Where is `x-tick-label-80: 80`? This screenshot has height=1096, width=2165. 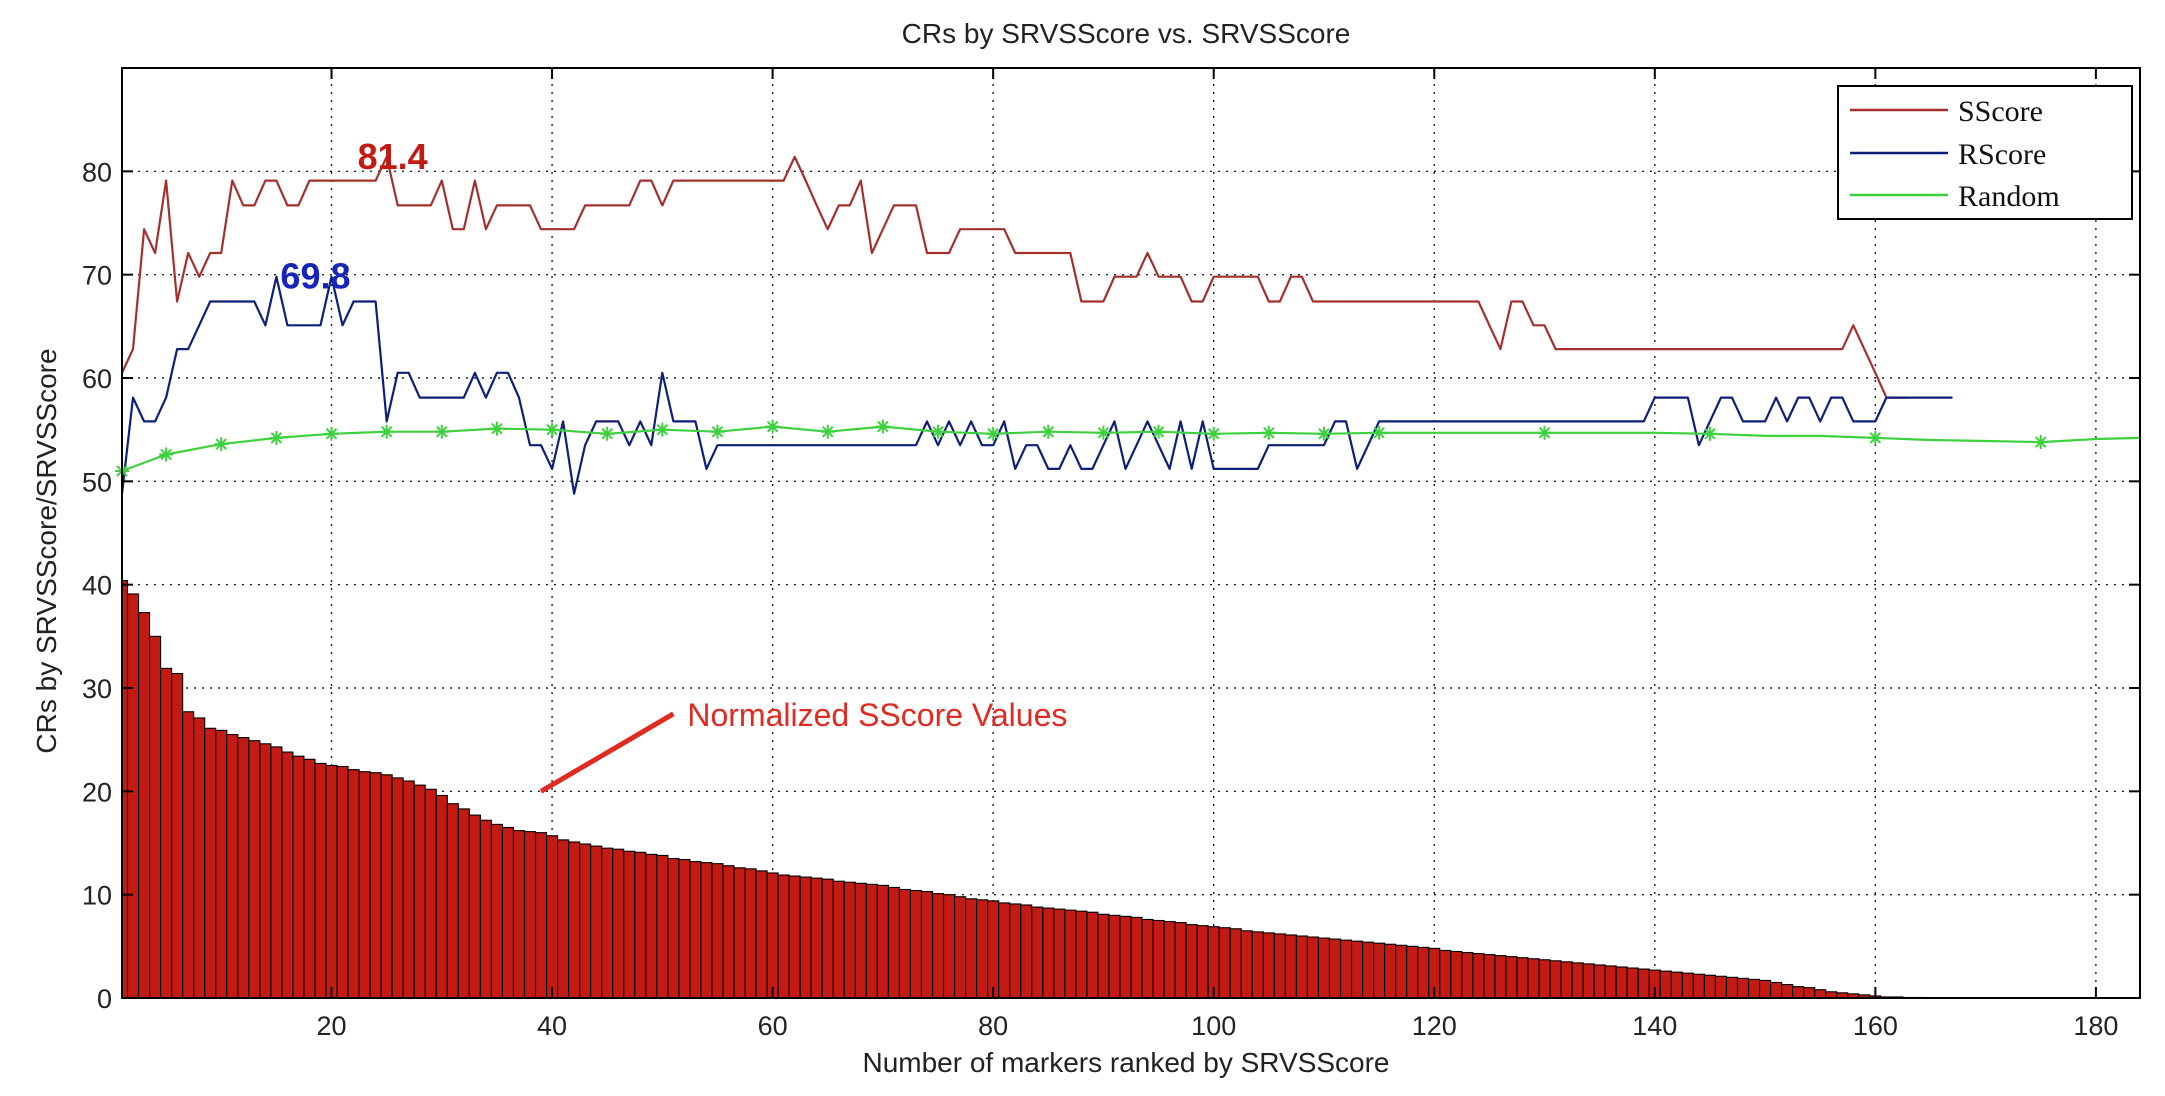 x-tick-label-80: 80 is located at coordinates (993, 1026).